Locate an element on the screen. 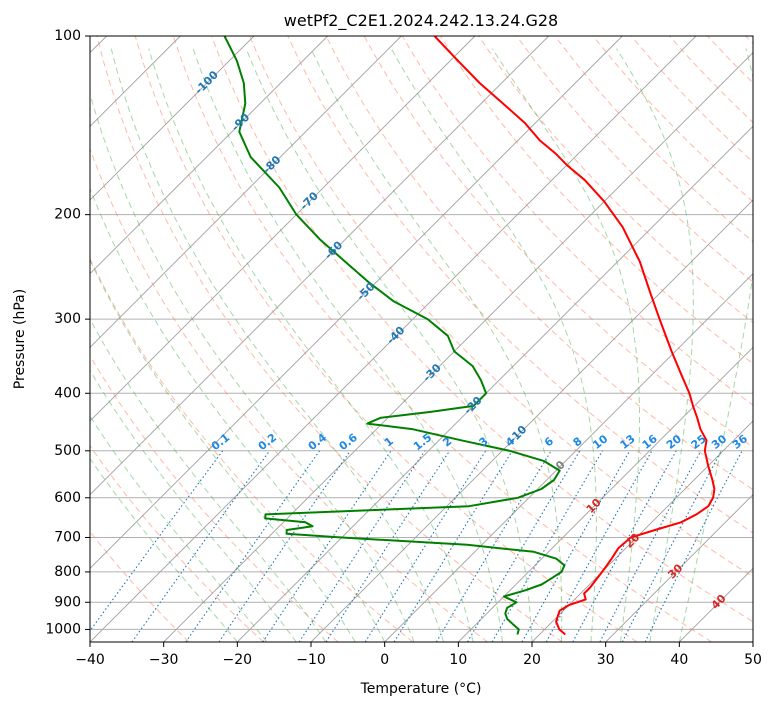 The image size is (775, 708). x-tick-label: 20 is located at coordinates (532, 660).